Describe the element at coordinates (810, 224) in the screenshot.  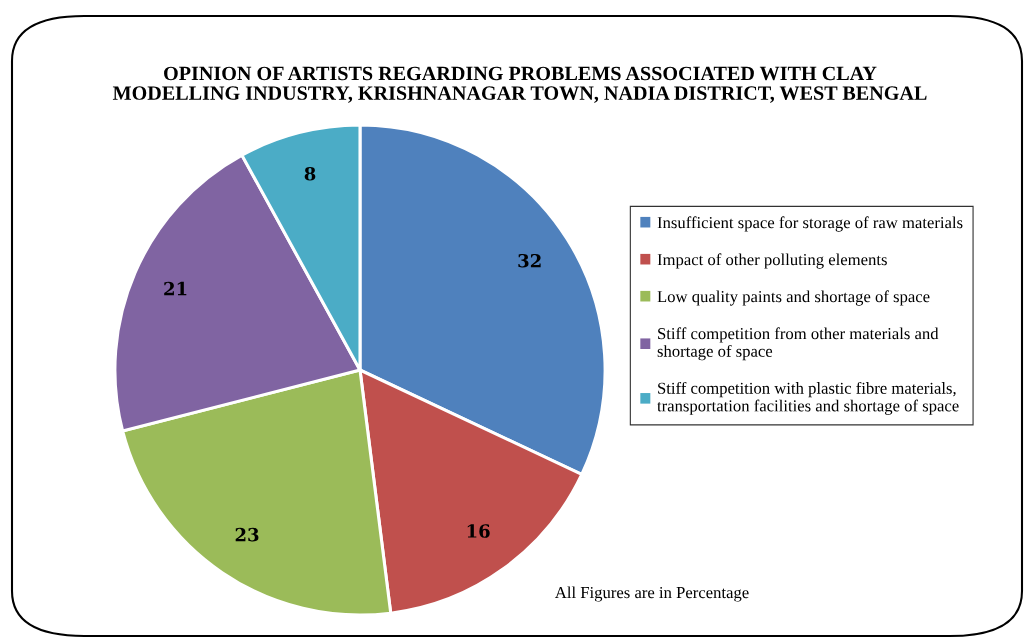
I see `legend-label: Insufficient space for storage of raw materials` at that location.